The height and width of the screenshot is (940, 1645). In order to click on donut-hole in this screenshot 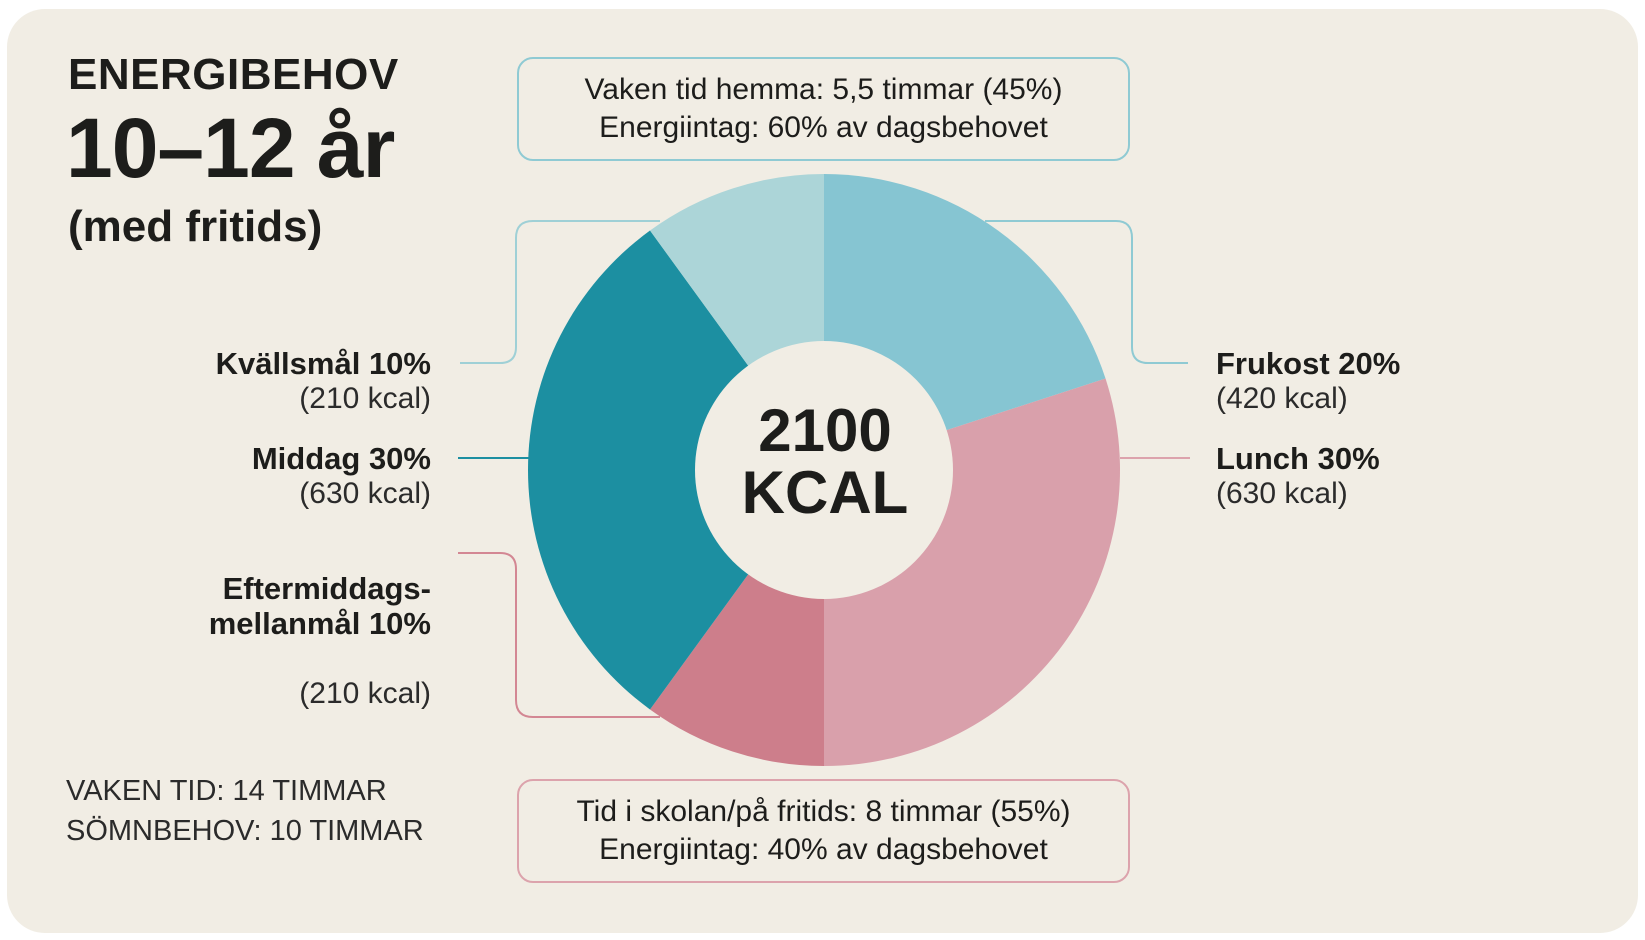, I will do `click(824, 470)`.